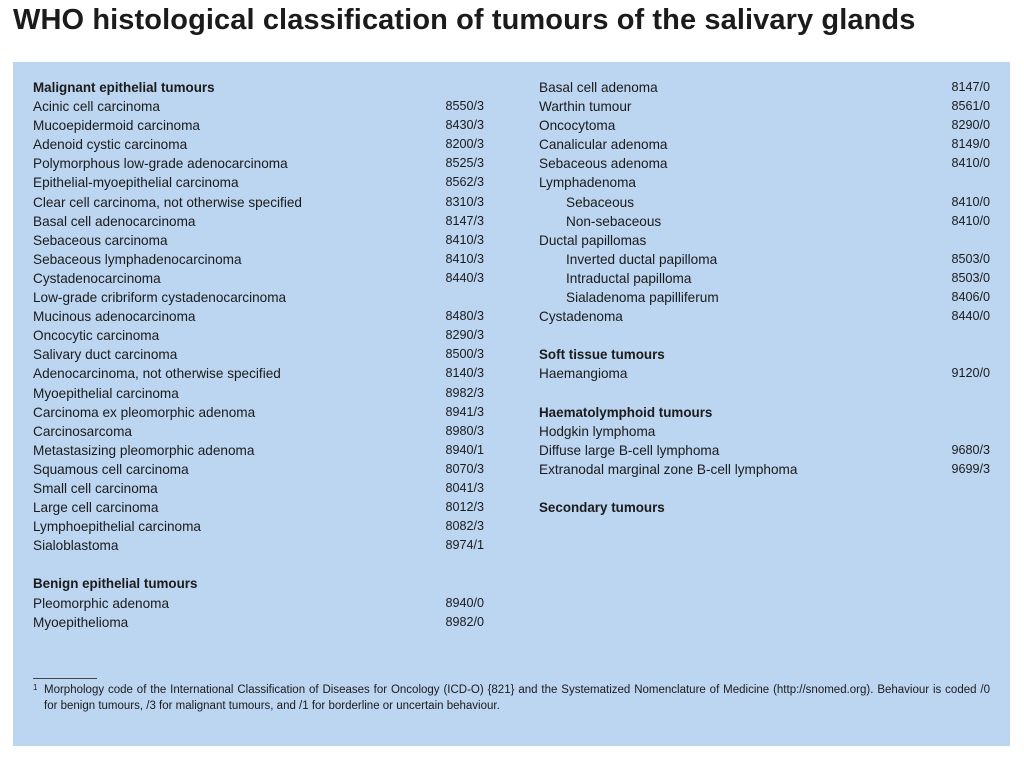  Describe the element at coordinates (136, 183) in the screenshot. I see `tumour-name: Epithelial-myoepithelial carcinoma` at that location.